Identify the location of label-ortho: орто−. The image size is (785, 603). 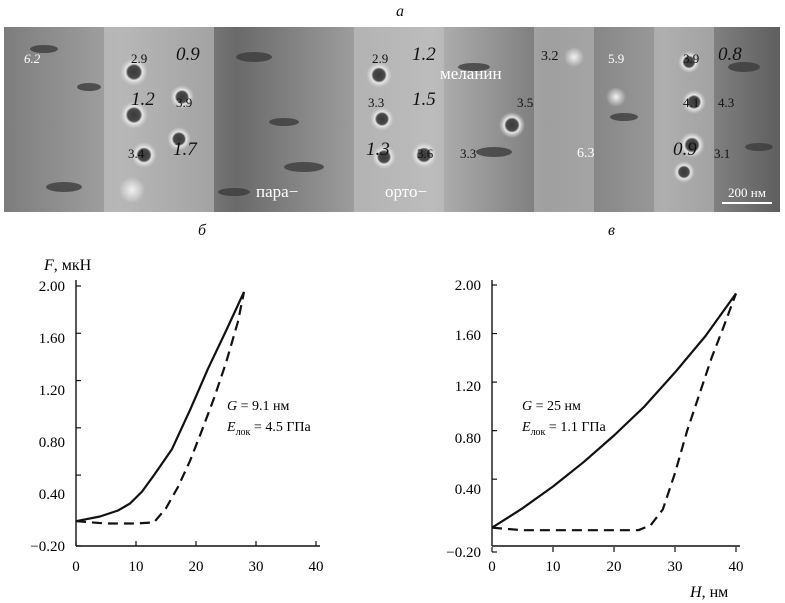
(406, 191).